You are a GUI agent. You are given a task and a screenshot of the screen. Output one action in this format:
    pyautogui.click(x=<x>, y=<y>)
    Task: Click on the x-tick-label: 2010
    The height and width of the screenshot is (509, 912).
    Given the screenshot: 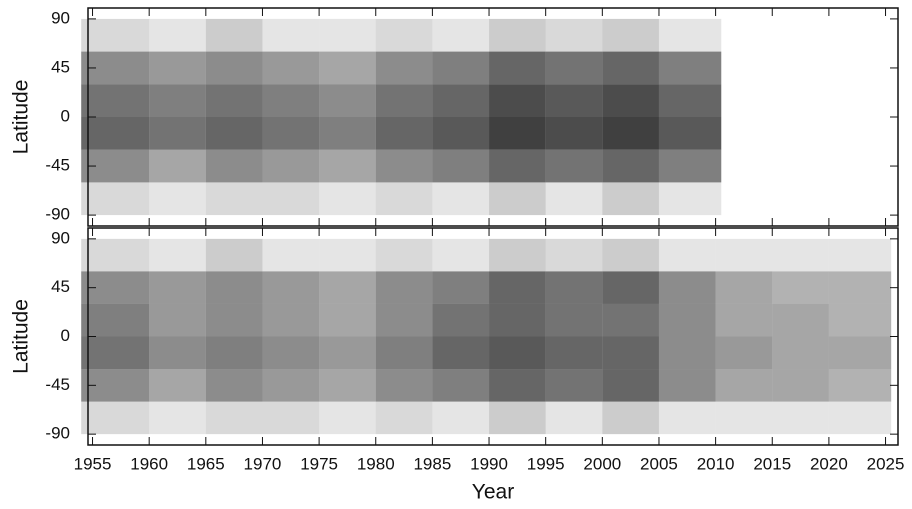 What is the action you would take?
    pyautogui.click(x=716, y=463)
    